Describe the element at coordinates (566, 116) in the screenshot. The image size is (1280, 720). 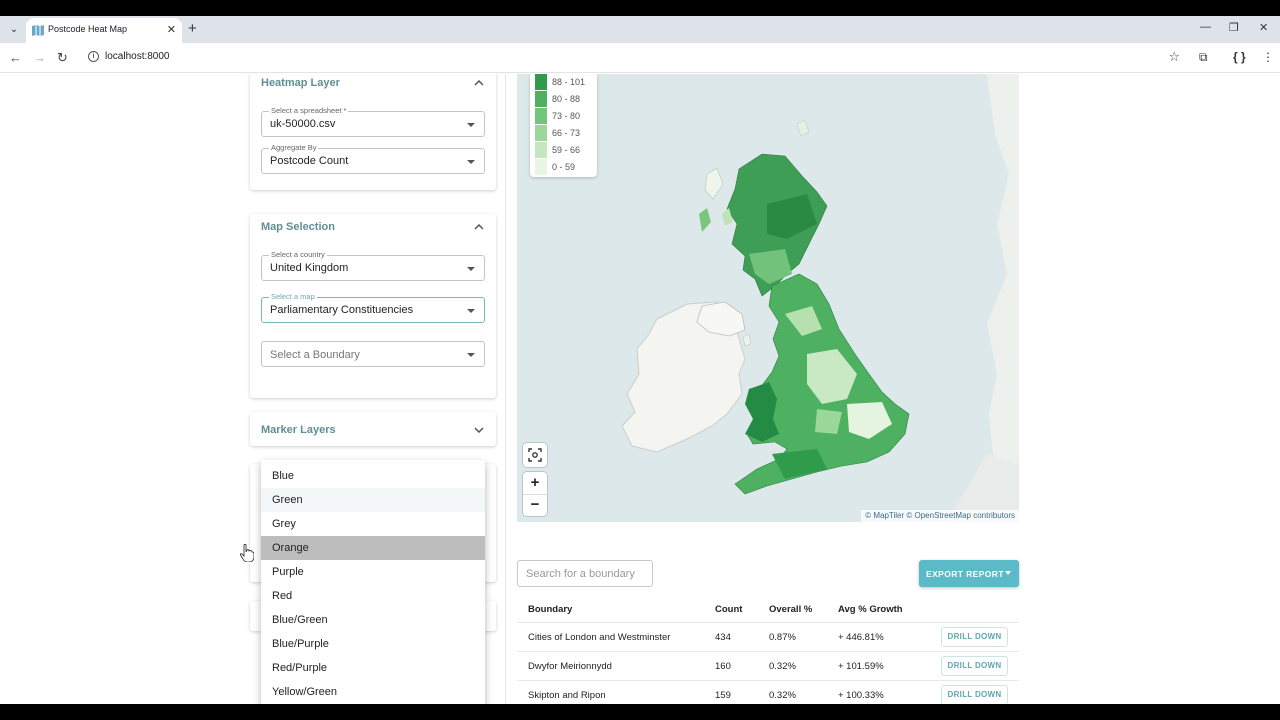
I see `legend-range: 73 - 80` at that location.